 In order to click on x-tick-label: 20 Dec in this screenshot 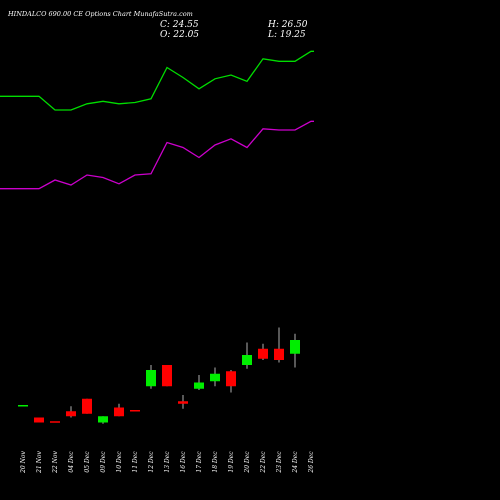, I will do `click(247, 462)`.